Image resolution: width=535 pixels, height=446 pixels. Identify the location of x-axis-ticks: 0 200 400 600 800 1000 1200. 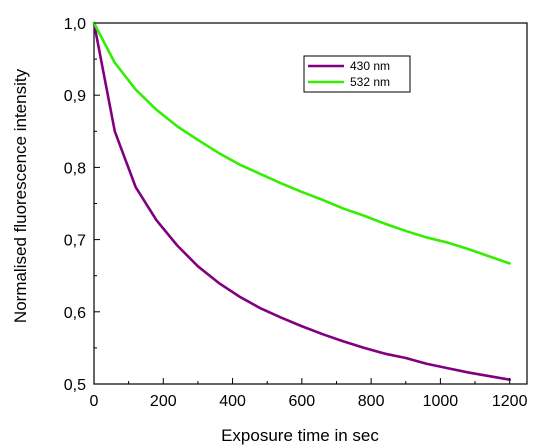
(309, 394).